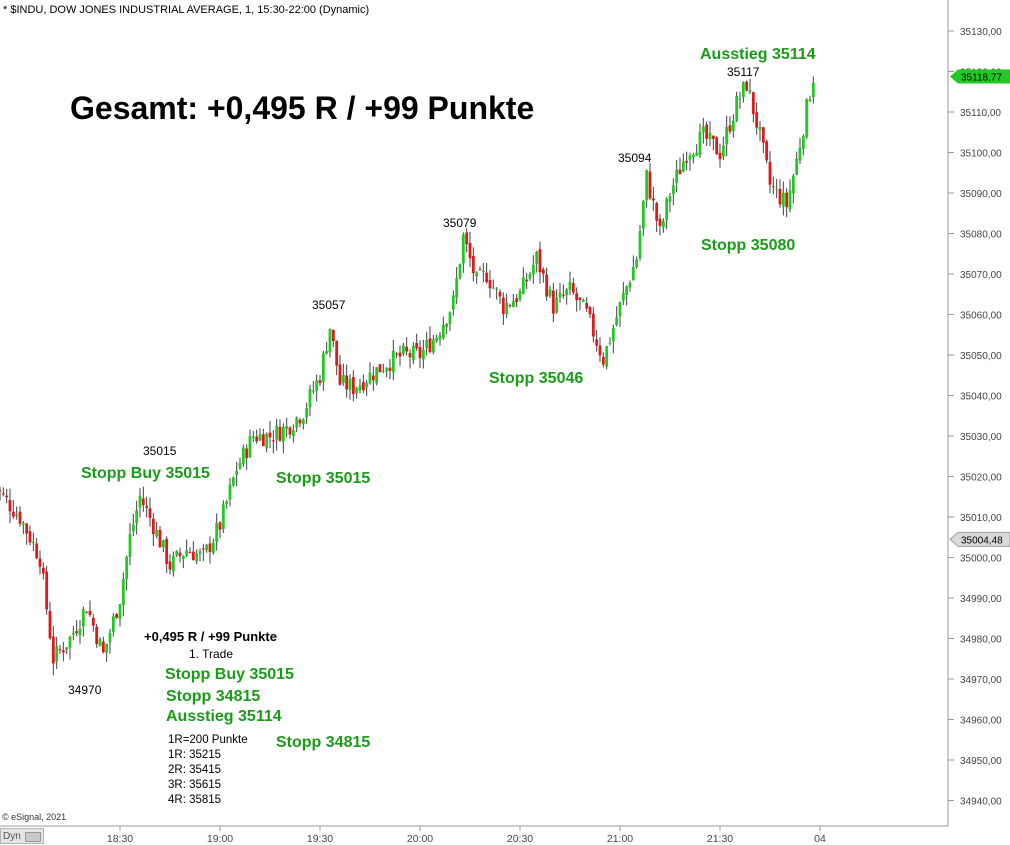  I want to click on ref-price-tag, so click(979, 539).